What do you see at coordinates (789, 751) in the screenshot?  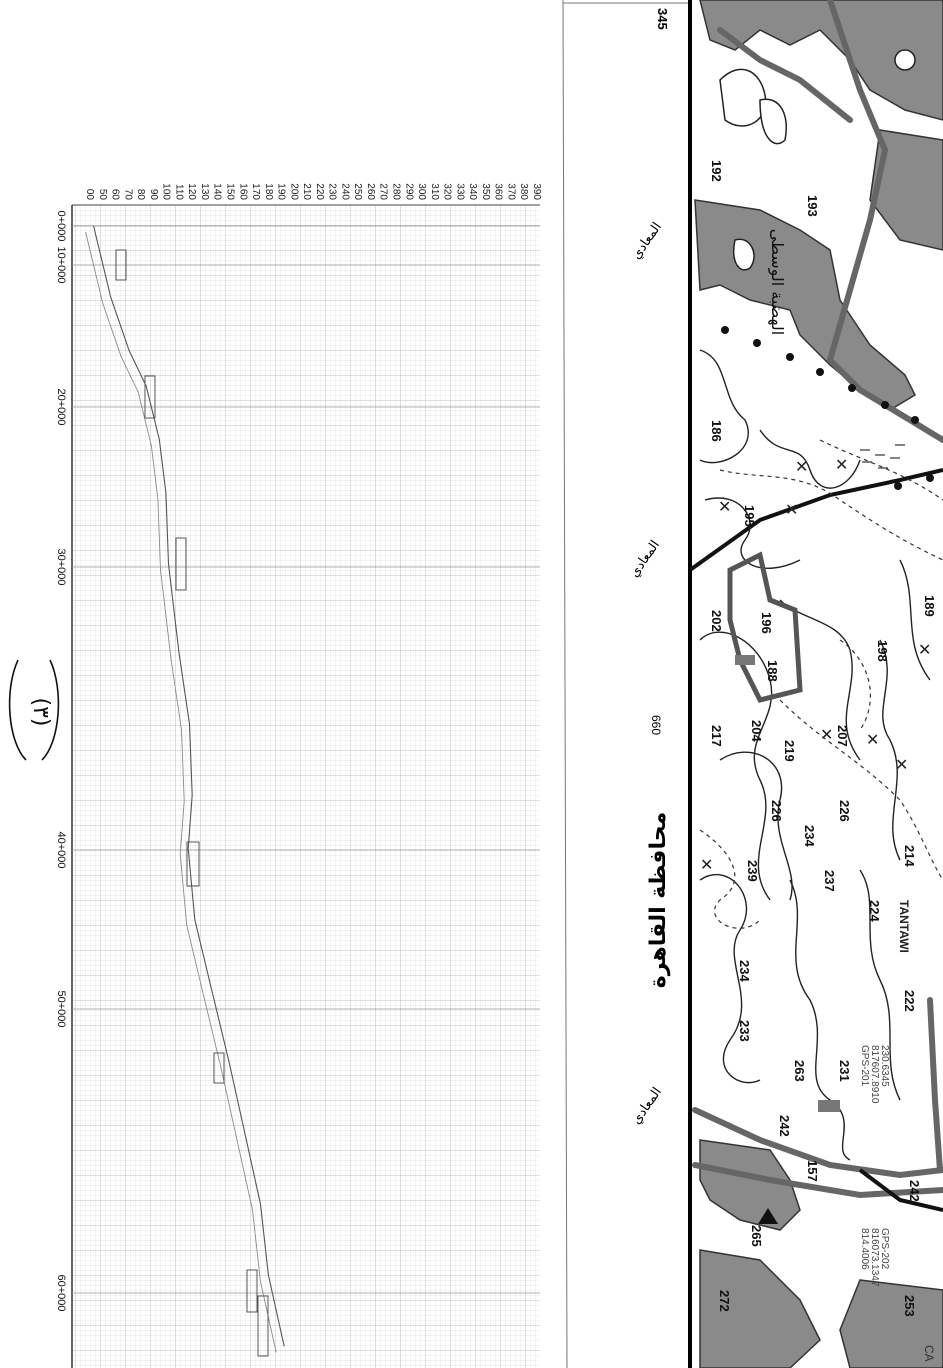 I see `spot-height: 219` at bounding box center [789, 751].